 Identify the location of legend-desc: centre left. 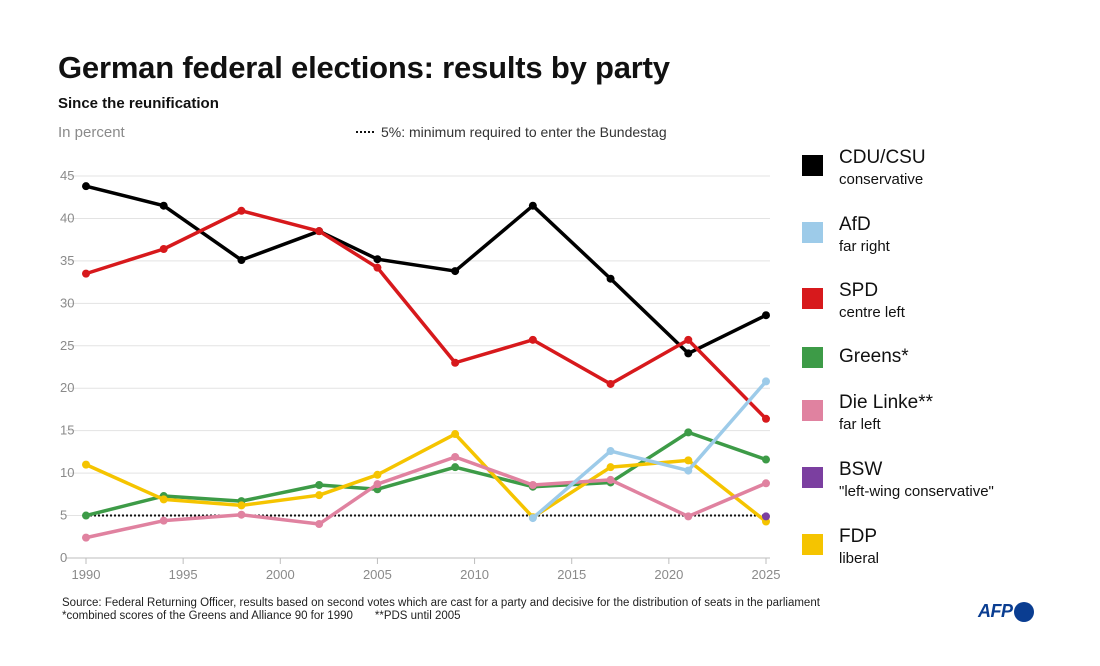
(872, 312).